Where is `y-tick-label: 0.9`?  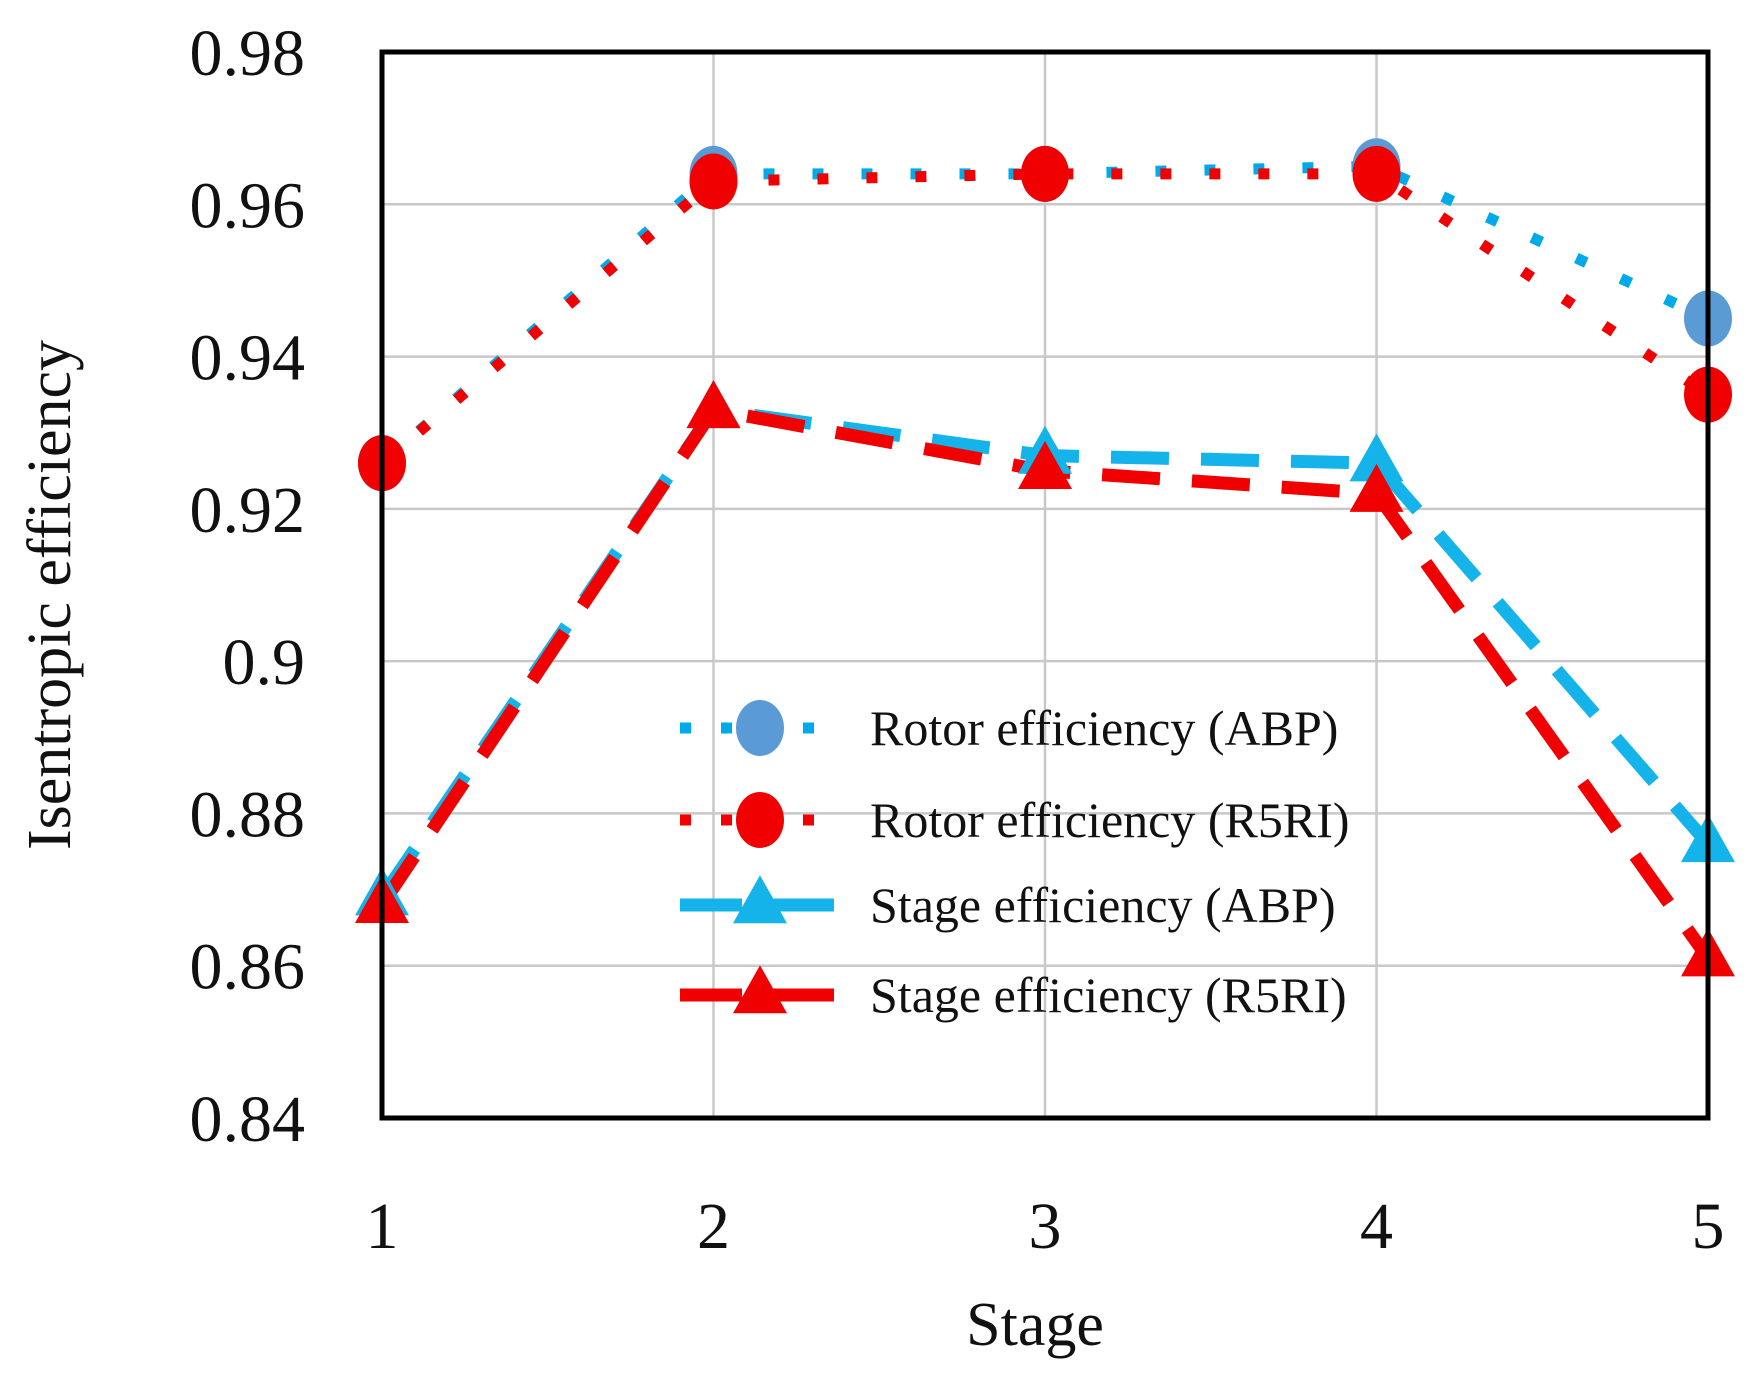 y-tick-label: 0.9 is located at coordinates (264, 662).